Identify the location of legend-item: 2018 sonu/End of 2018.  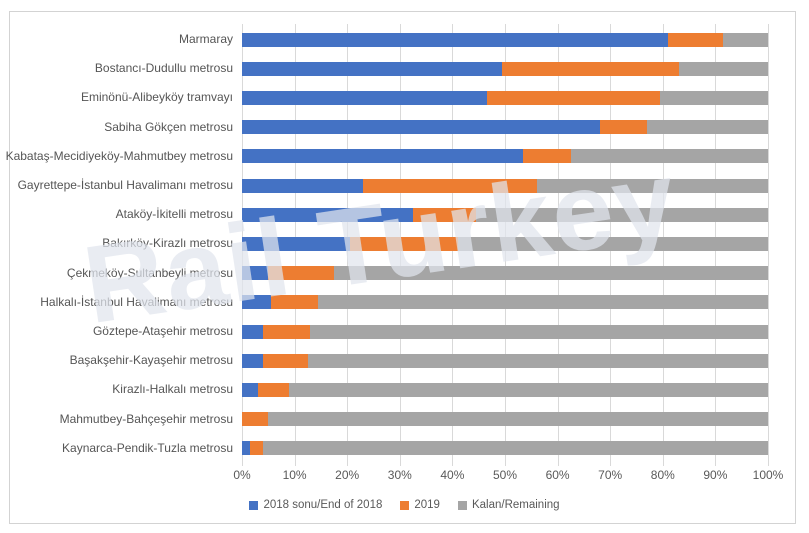
(315, 505).